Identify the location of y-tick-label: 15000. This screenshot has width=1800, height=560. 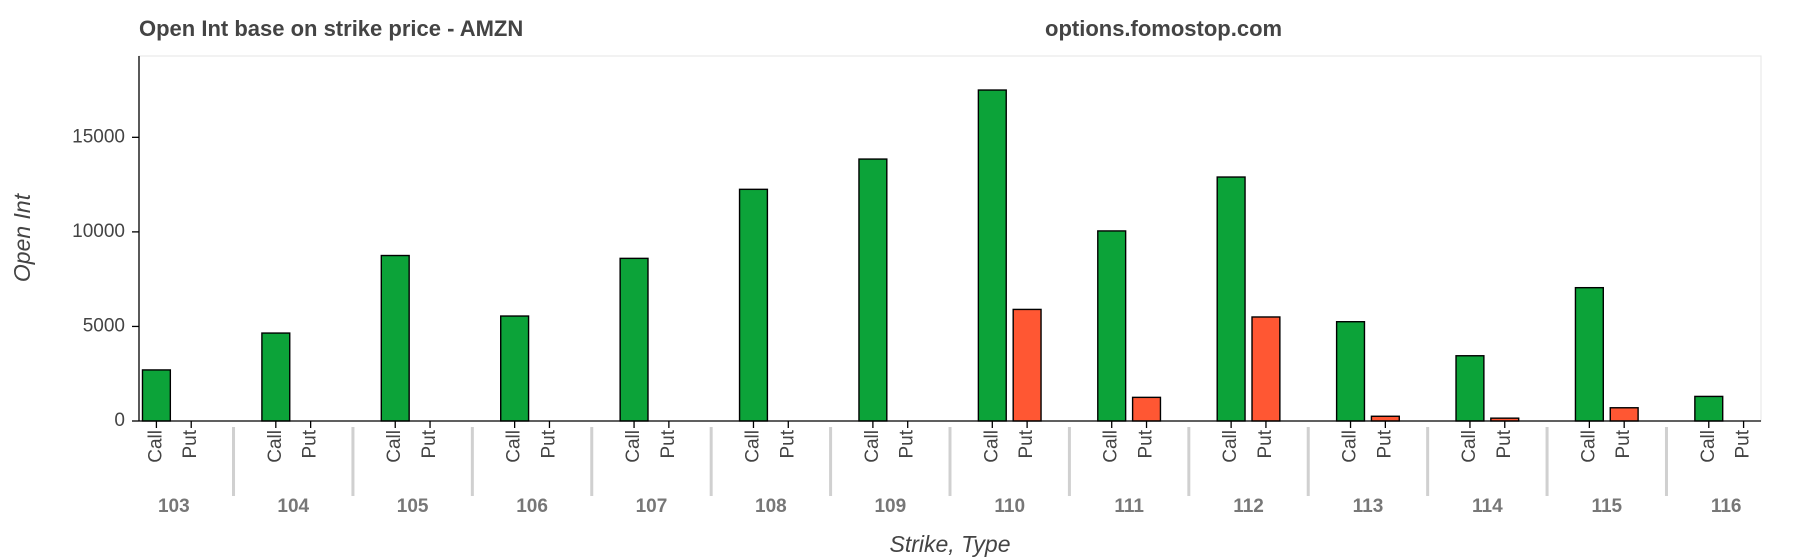
(98, 136).